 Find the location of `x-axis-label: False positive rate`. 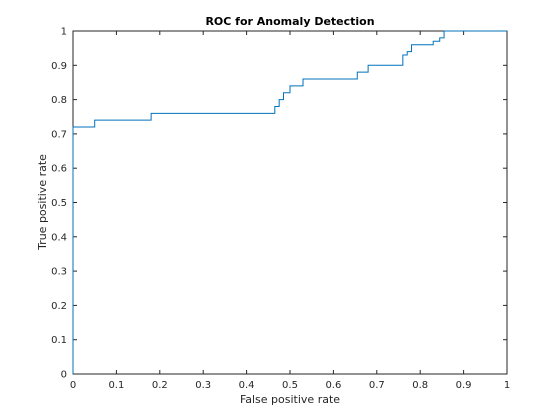

x-axis-label: False positive rate is located at coordinates (290, 399).